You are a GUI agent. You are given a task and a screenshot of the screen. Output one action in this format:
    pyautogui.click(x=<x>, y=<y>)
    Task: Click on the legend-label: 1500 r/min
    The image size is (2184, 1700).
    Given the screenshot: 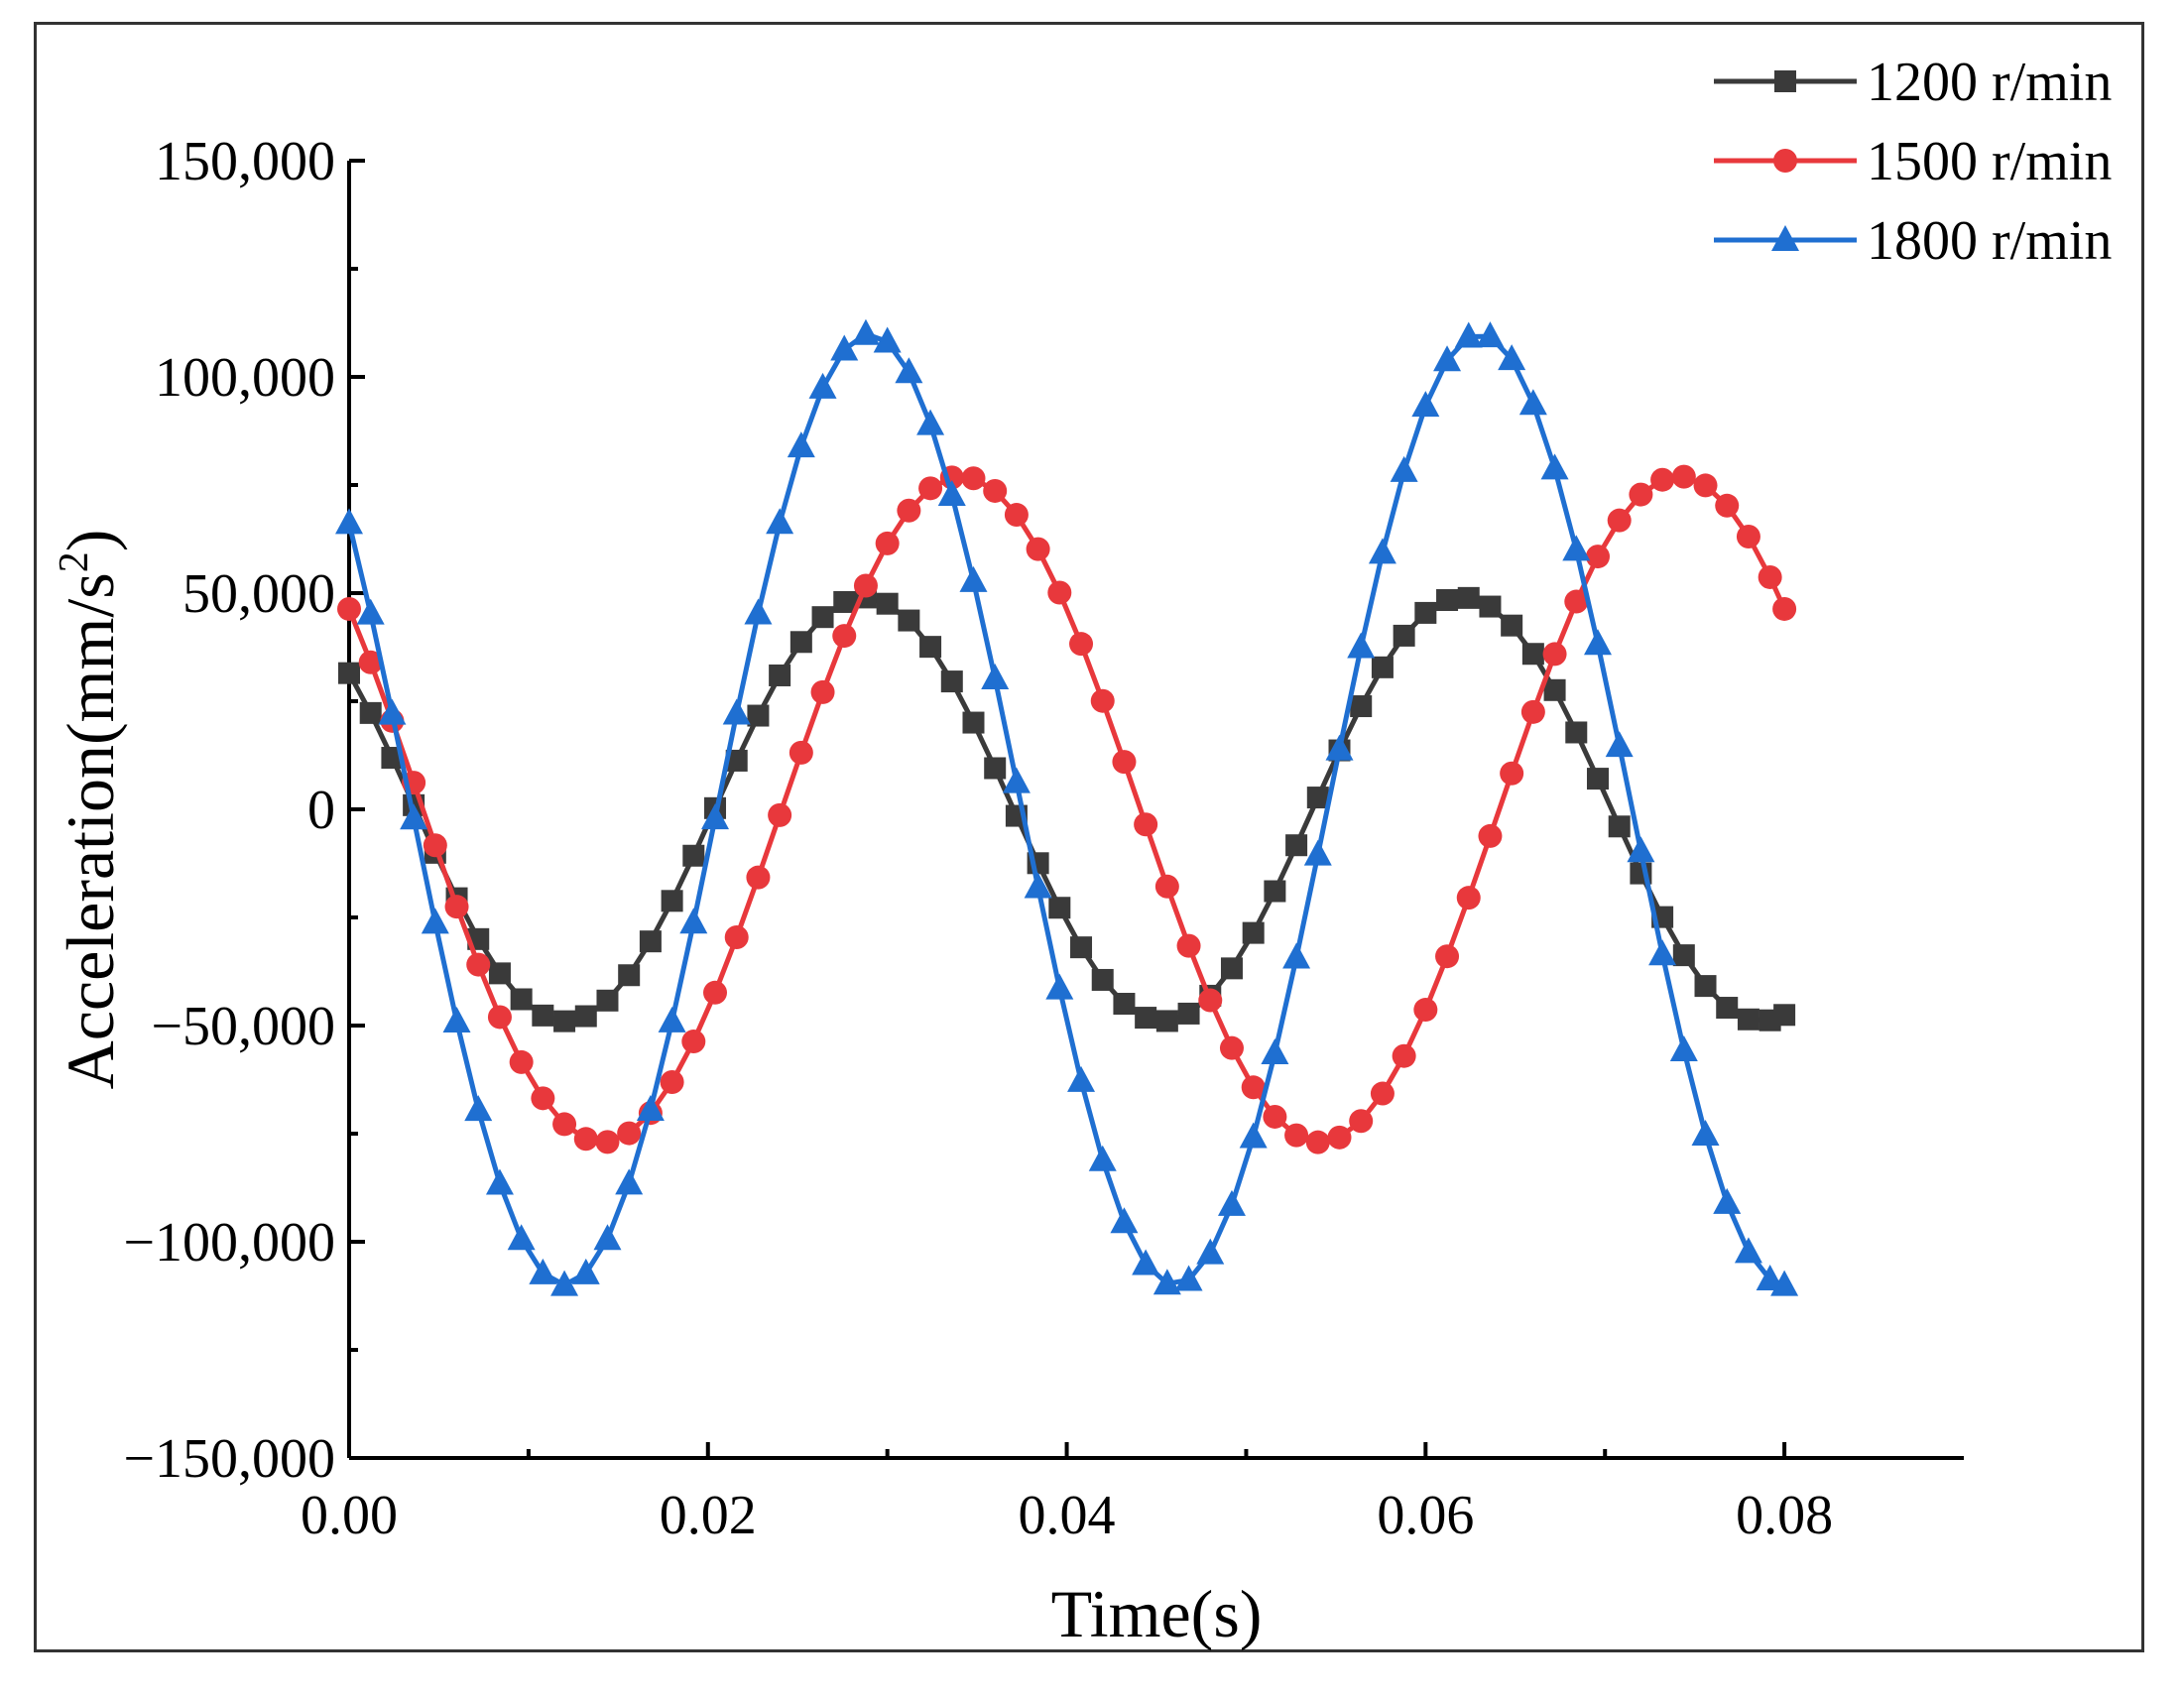 What is the action you would take?
    pyautogui.click(x=1989, y=162)
    